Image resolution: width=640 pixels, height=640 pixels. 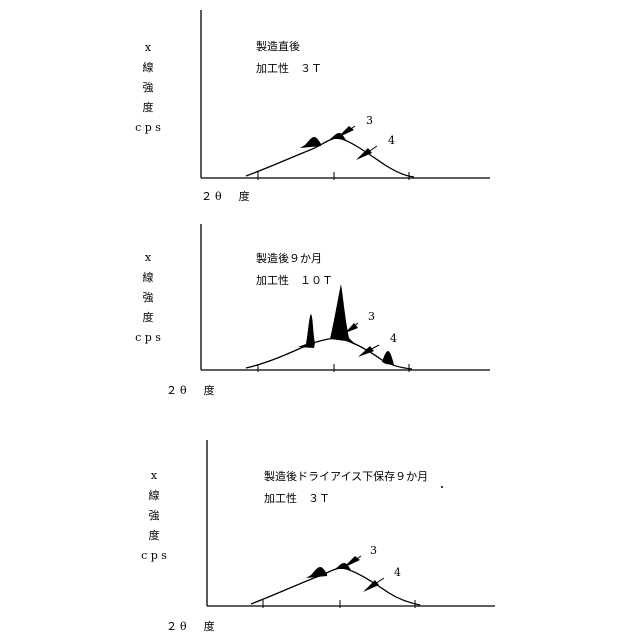 What do you see at coordinates (289, 259) in the screenshot?
I see `condition-label: 製造後９か月` at bounding box center [289, 259].